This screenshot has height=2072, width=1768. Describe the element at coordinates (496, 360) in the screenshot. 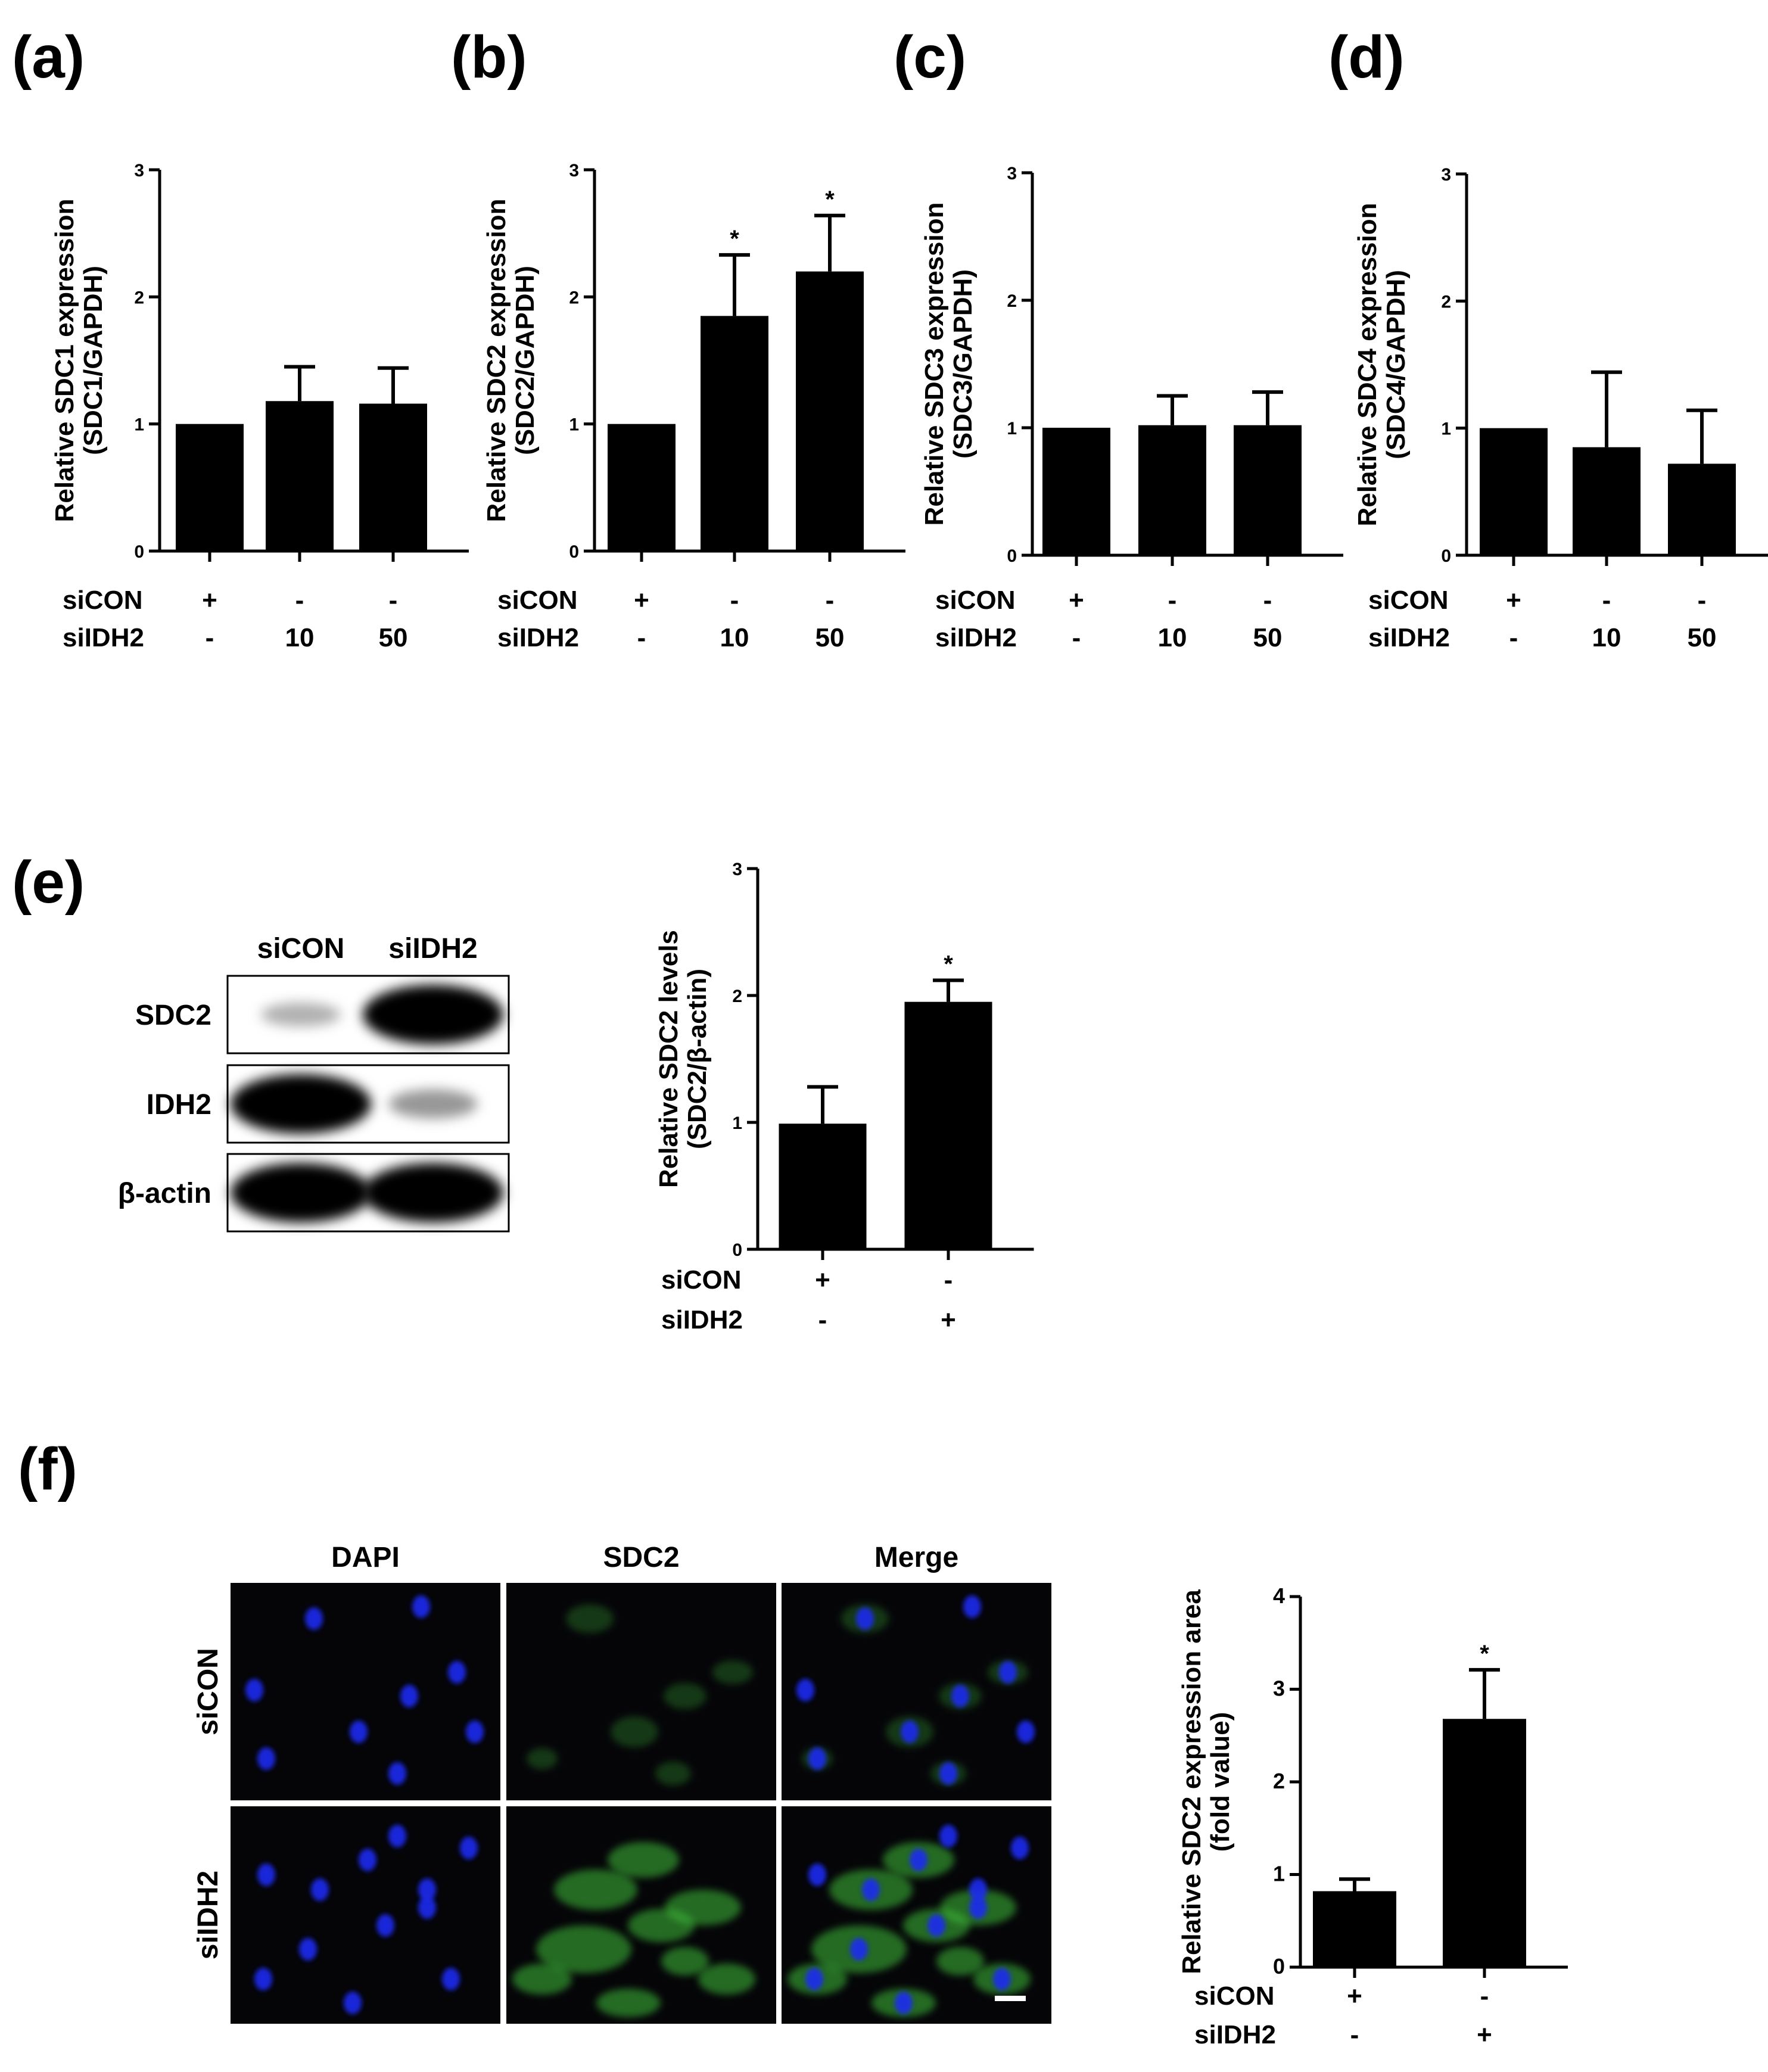

I see `y-axis-title-line: Relative SDC2 expression` at that location.